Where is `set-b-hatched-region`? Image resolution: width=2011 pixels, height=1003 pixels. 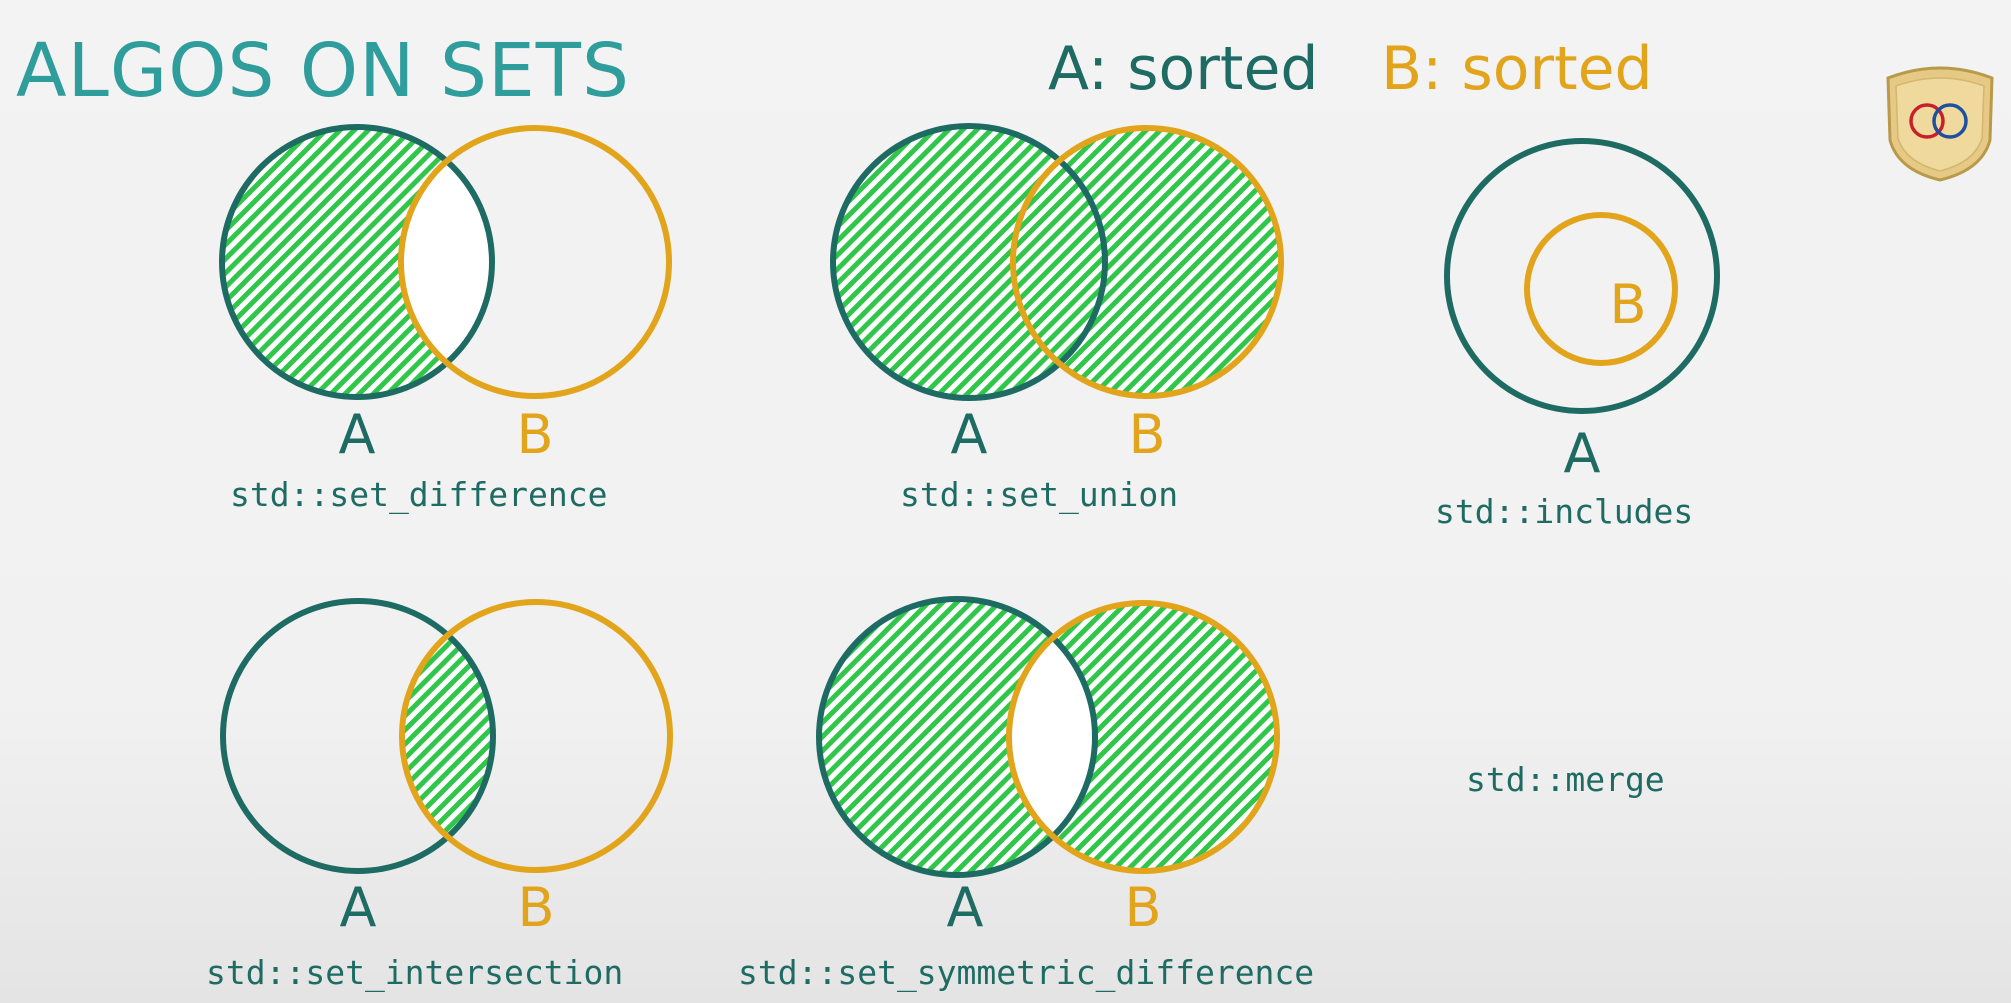 set-b-hatched-region is located at coordinates (1147, 262).